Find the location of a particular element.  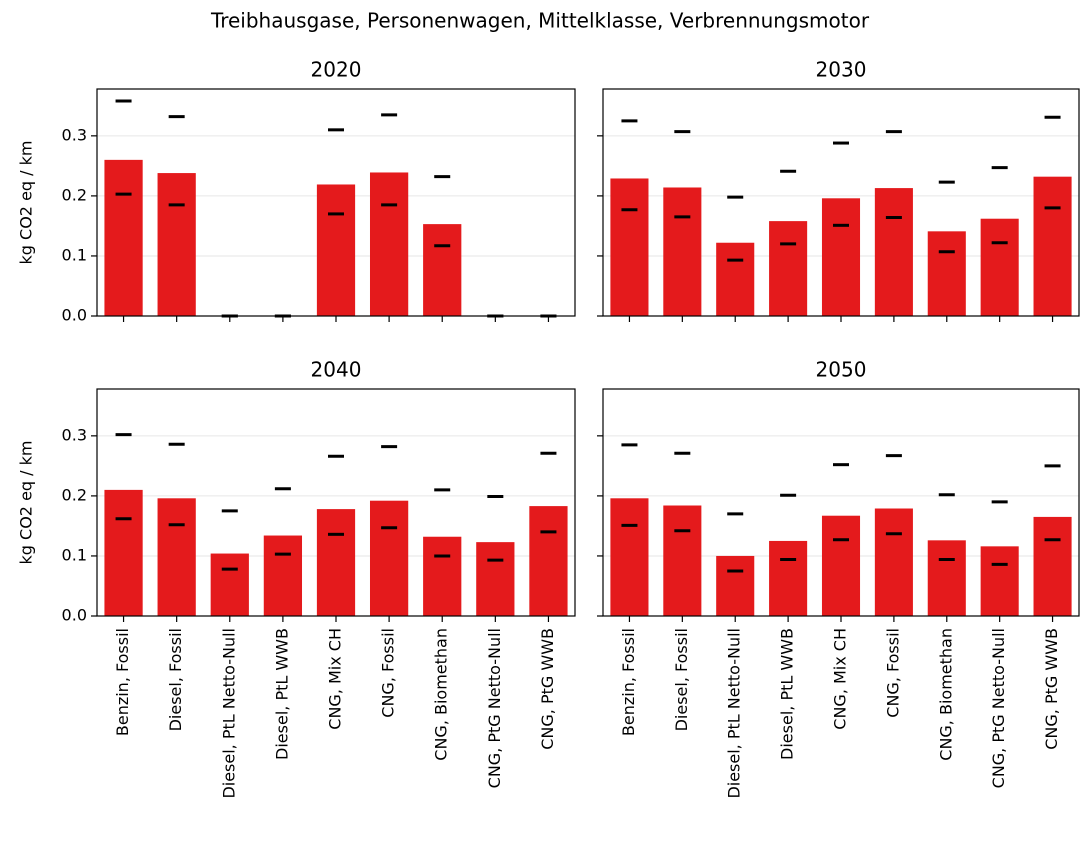

panel-title: 2050 is located at coordinates (841, 370).